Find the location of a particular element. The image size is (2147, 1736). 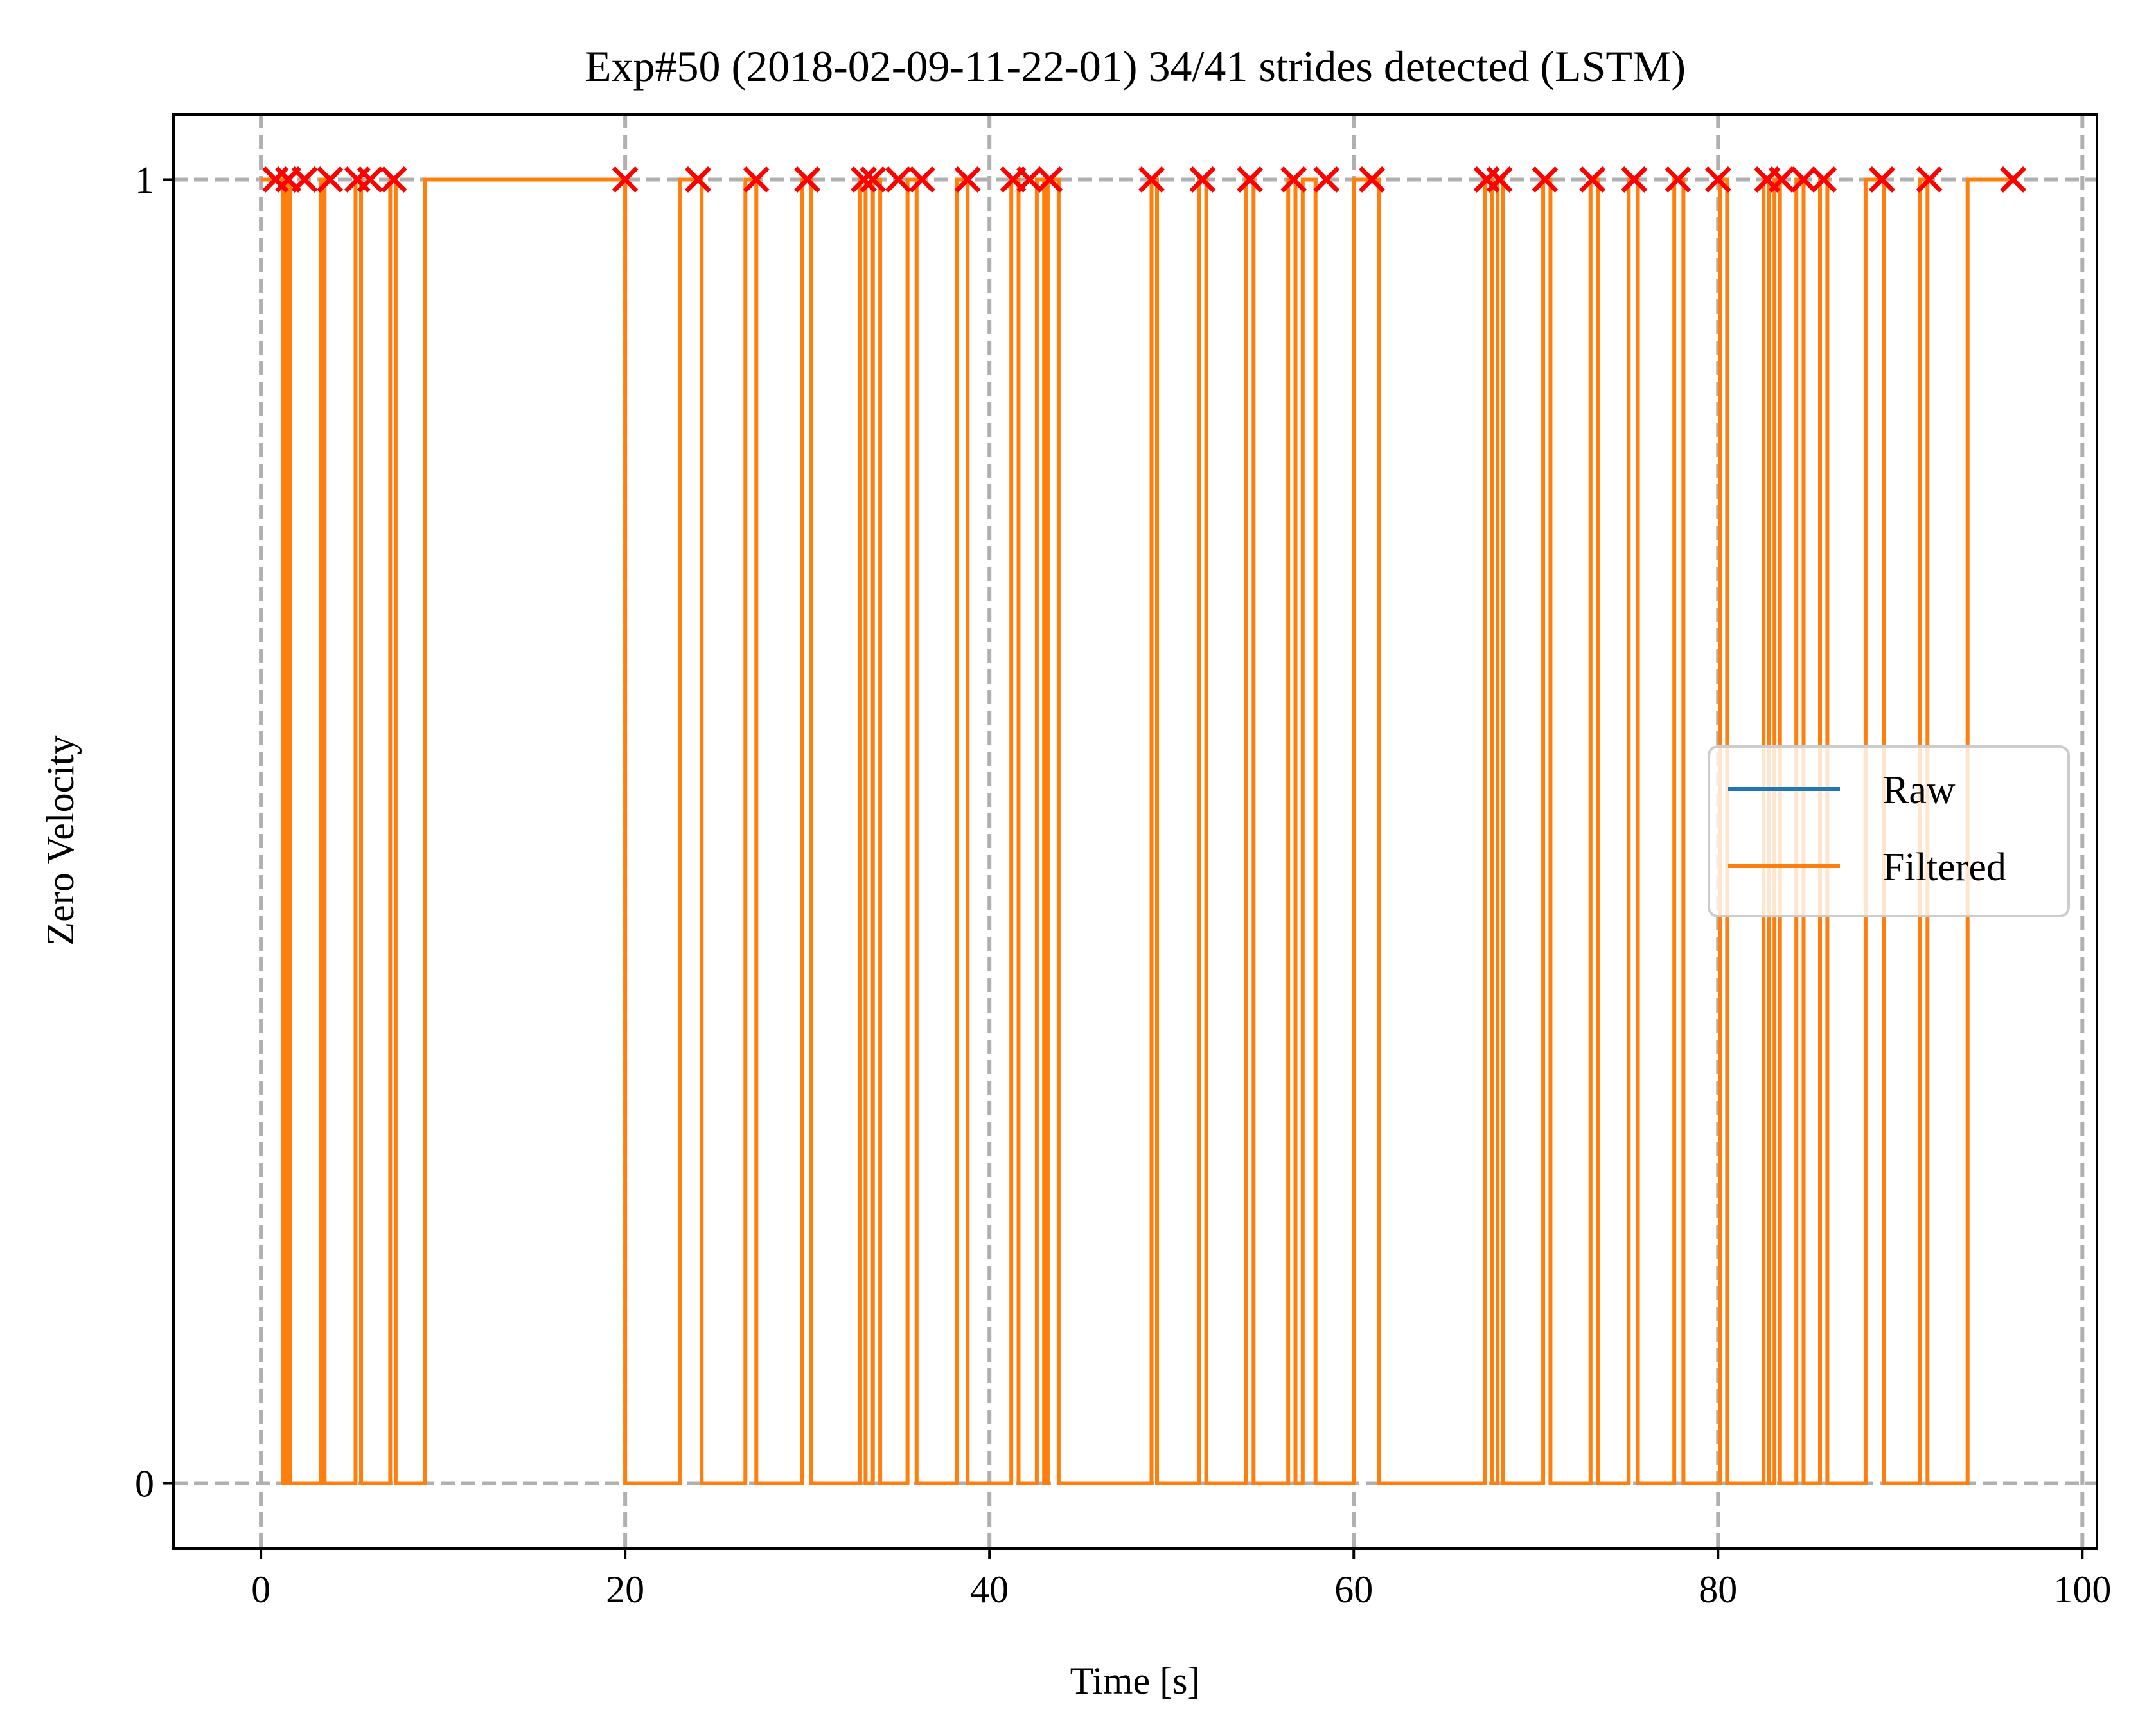

x-tick-label-1: 20 is located at coordinates (625, 1589).